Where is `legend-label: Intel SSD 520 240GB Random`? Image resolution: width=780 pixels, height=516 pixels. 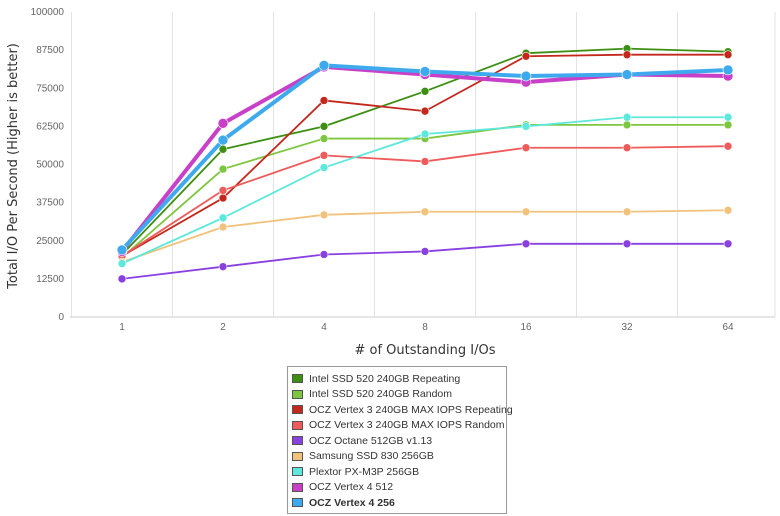 legend-label: Intel SSD 520 240GB Random is located at coordinates (381, 394).